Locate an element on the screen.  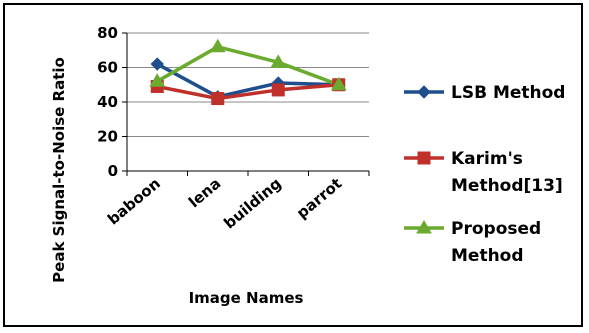
y-tick-label: 20 is located at coordinates (107, 137).